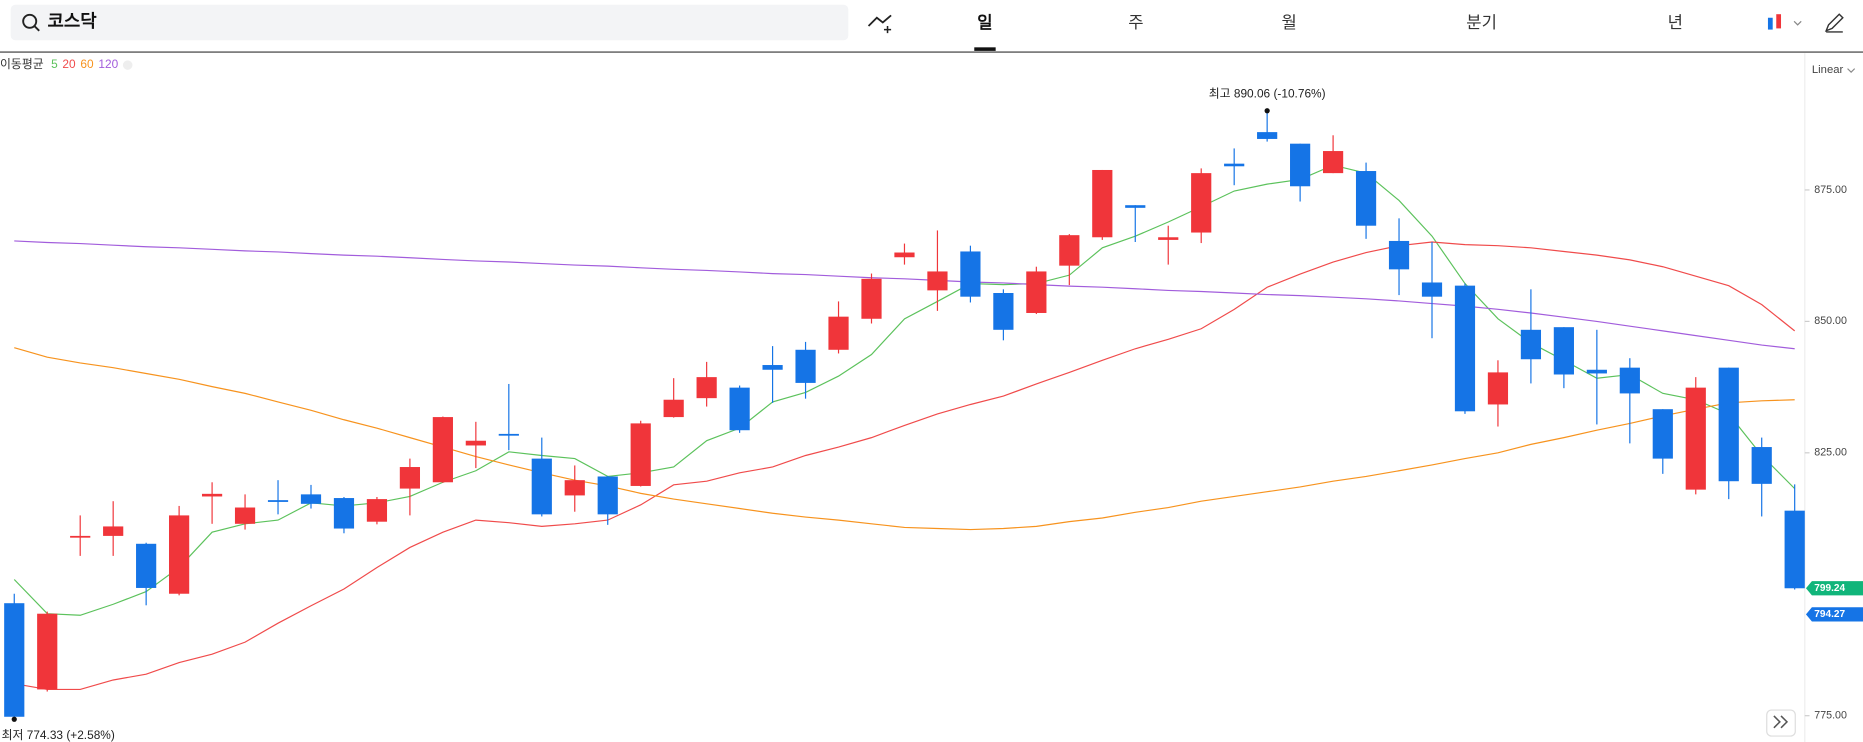  What do you see at coordinates (1830, 321) in the screenshot?
I see `y-tick-label: 850.00` at bounding box center [1830, 321].